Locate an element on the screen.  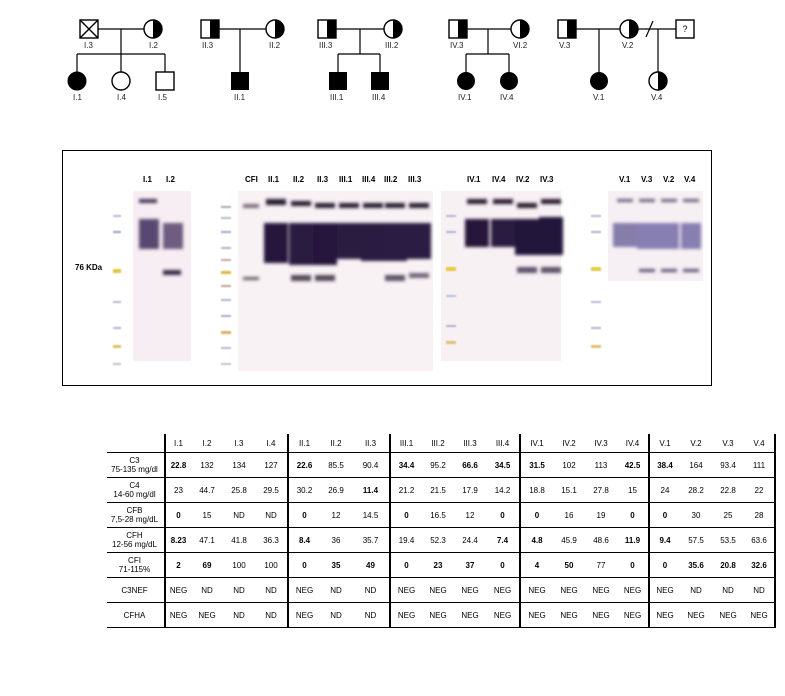
column-header: II.1 is located at coordinates (304, 443).